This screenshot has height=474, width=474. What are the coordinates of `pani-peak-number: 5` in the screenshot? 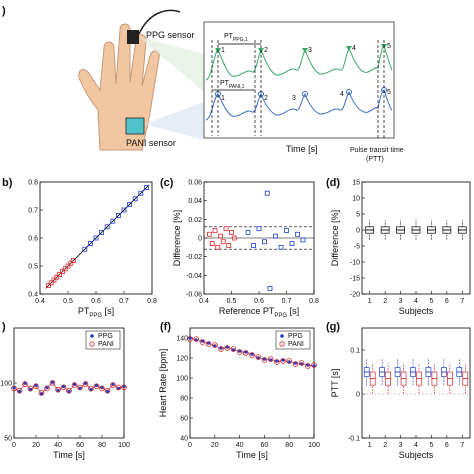 It's located at (389, 92).